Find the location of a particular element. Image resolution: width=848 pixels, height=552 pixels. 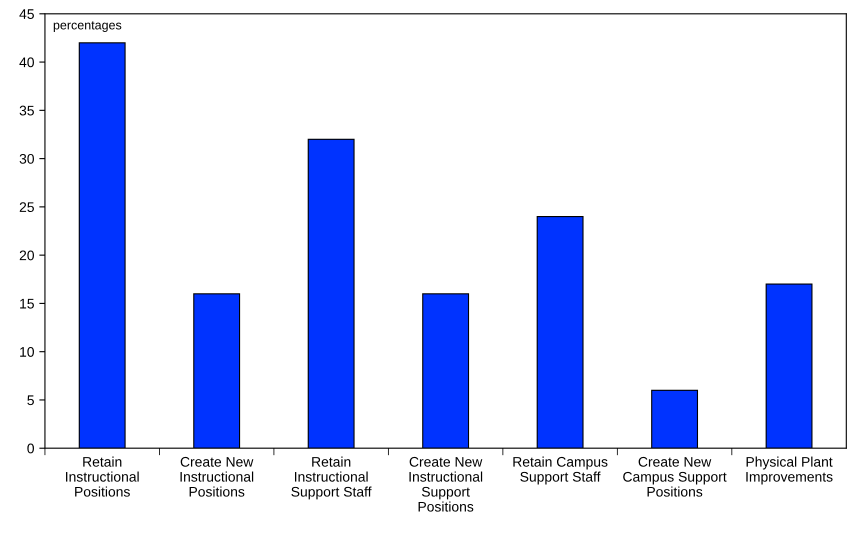

x-tick-label: Retain Instructional Positions is located at coordinates (102, 476).